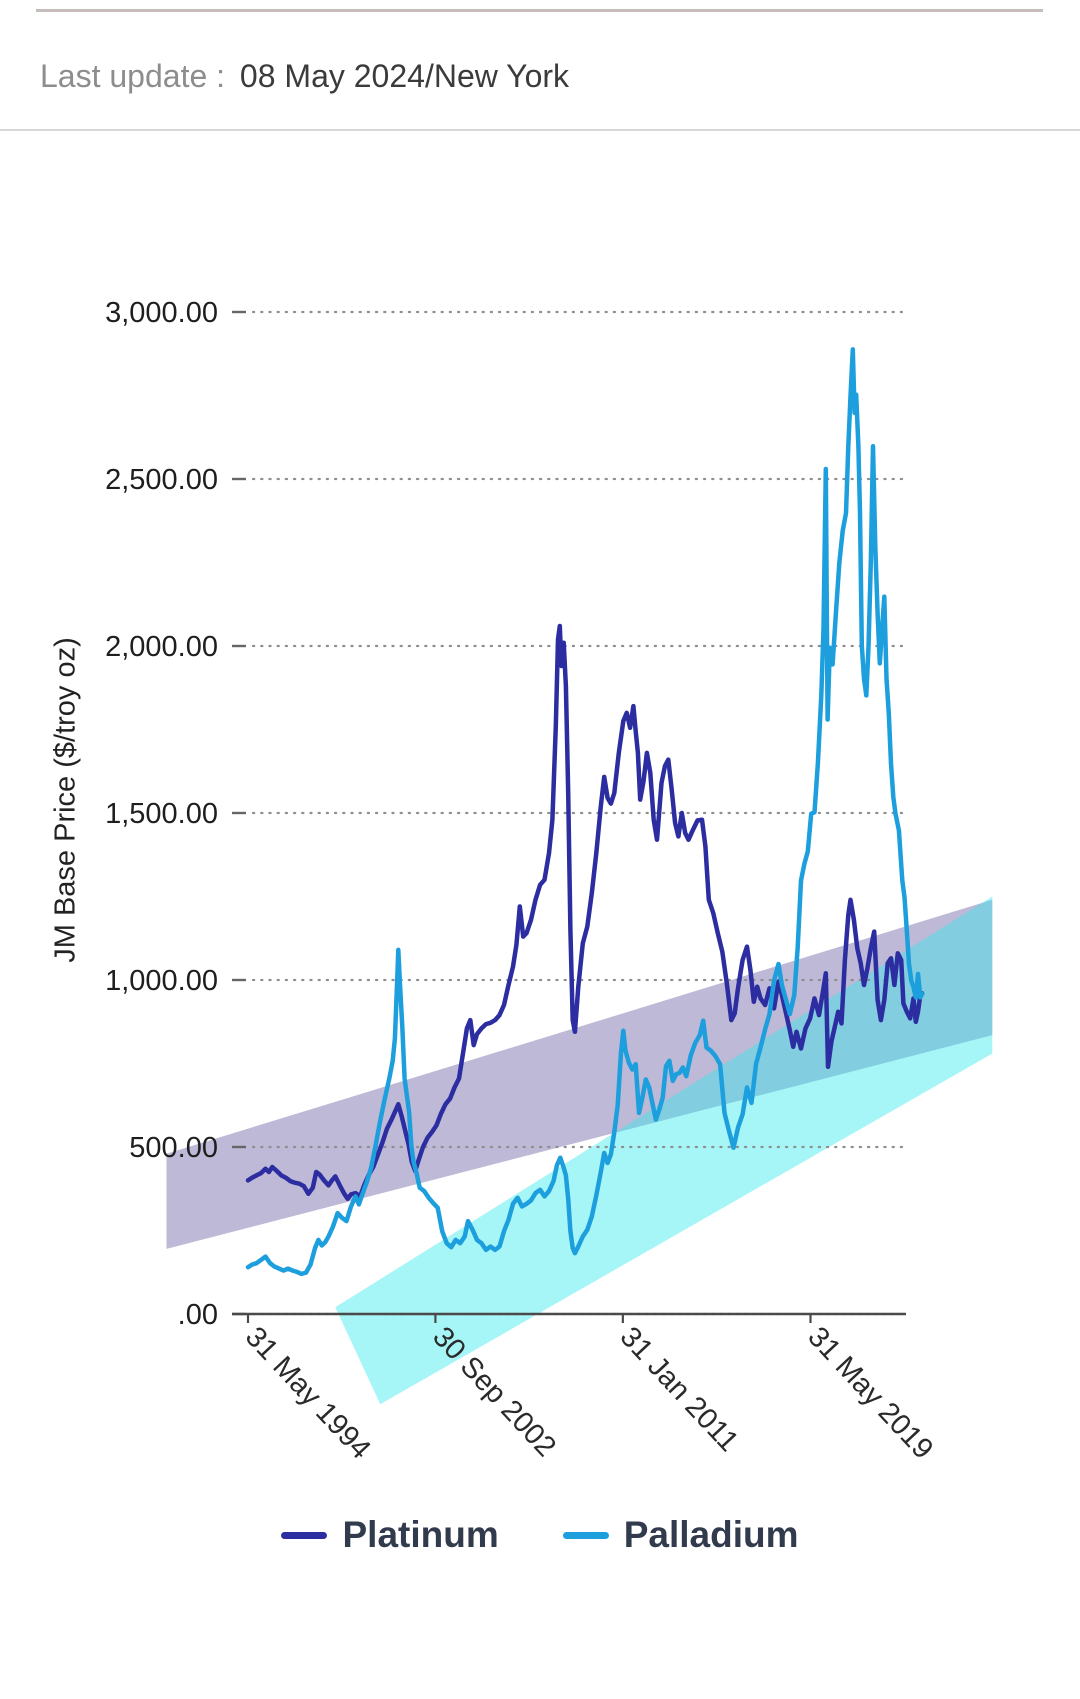  I want to click on y-tick-label: 2,500.00, so click(161, 480).